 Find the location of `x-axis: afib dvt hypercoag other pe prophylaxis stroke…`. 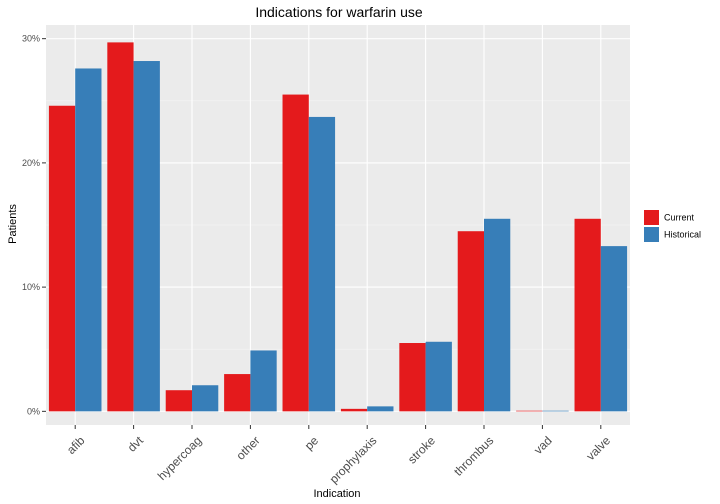

x-axis: afib dvt hypercoag other pe prophylaxis stroke… is located at coordinates (338, 455).